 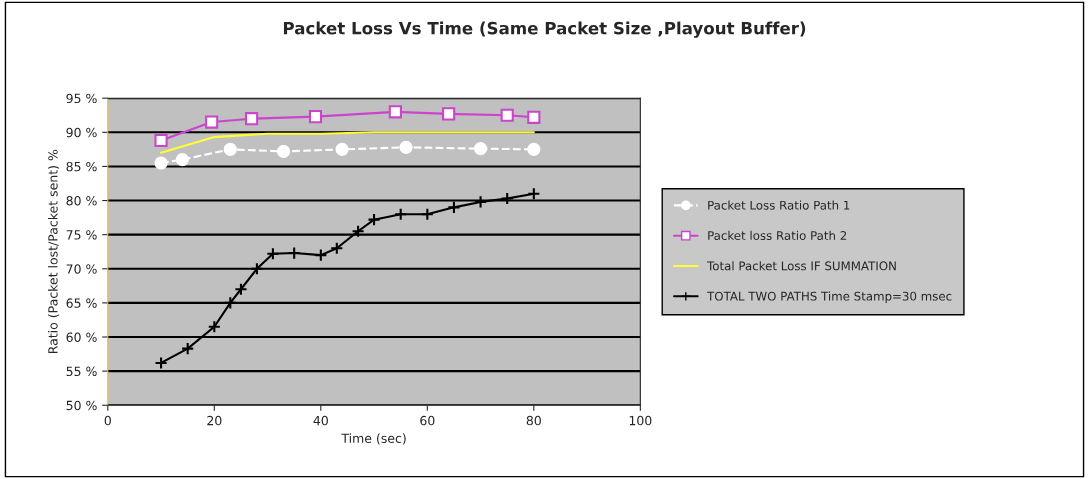 I want to click on legend-label: Packet loss Ratio Path 2, so click(x=777, y=235).